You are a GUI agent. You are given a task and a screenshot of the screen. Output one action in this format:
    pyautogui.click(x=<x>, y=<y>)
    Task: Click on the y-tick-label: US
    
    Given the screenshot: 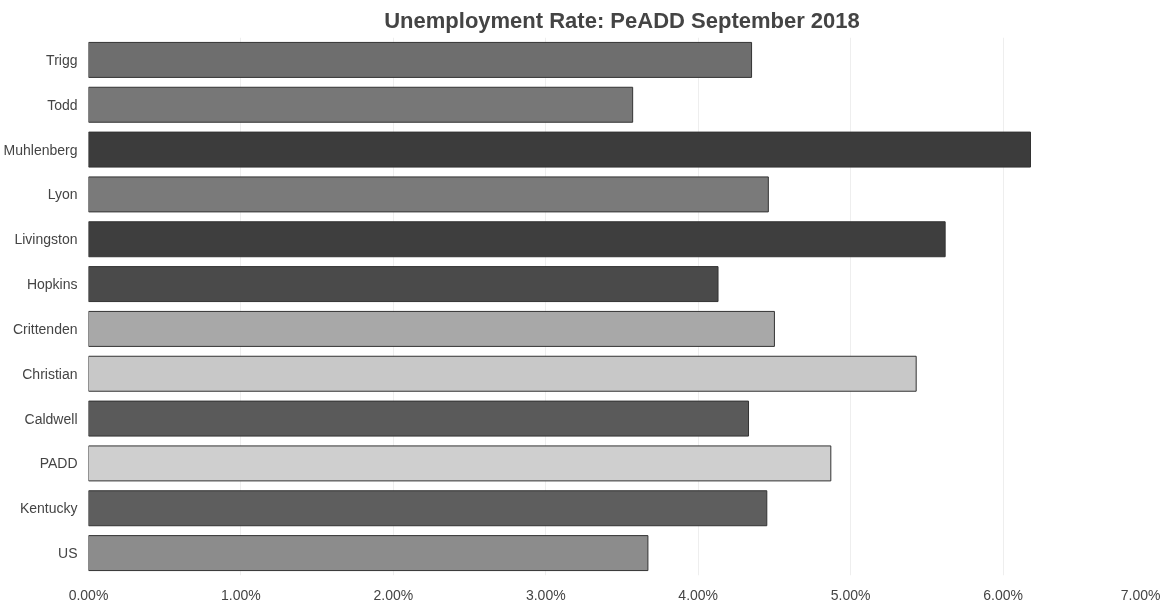 What is the action you would take?
    pyautogui.click(x=68, y=553)
    